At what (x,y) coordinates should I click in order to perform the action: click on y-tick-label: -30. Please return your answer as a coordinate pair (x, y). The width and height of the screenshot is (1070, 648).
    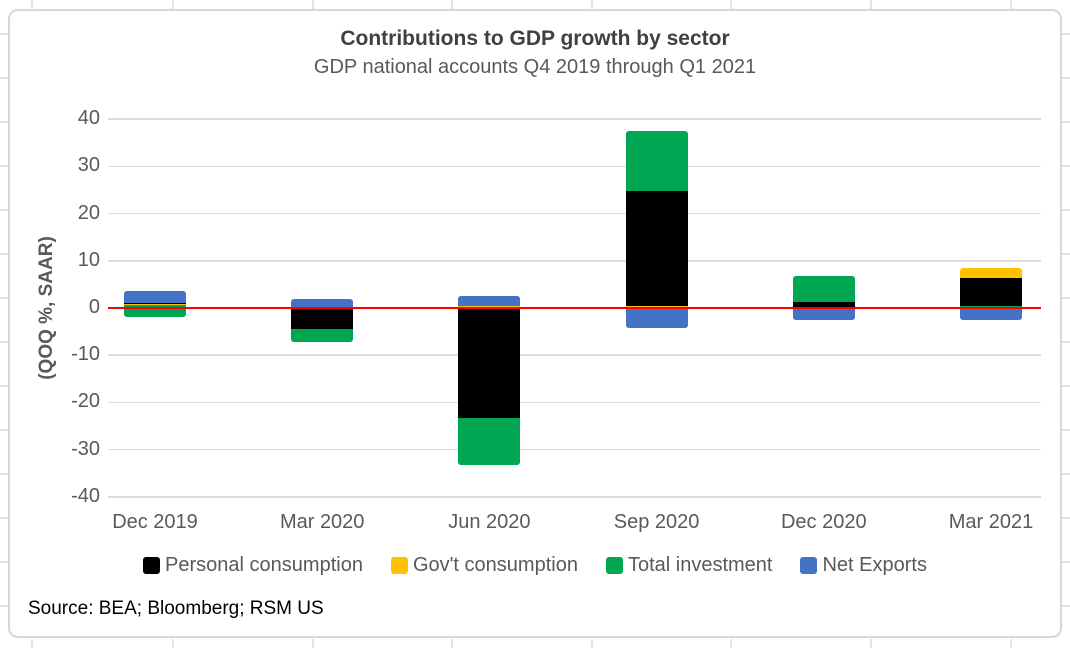
    Looking at the image, I should click on (85, 448).